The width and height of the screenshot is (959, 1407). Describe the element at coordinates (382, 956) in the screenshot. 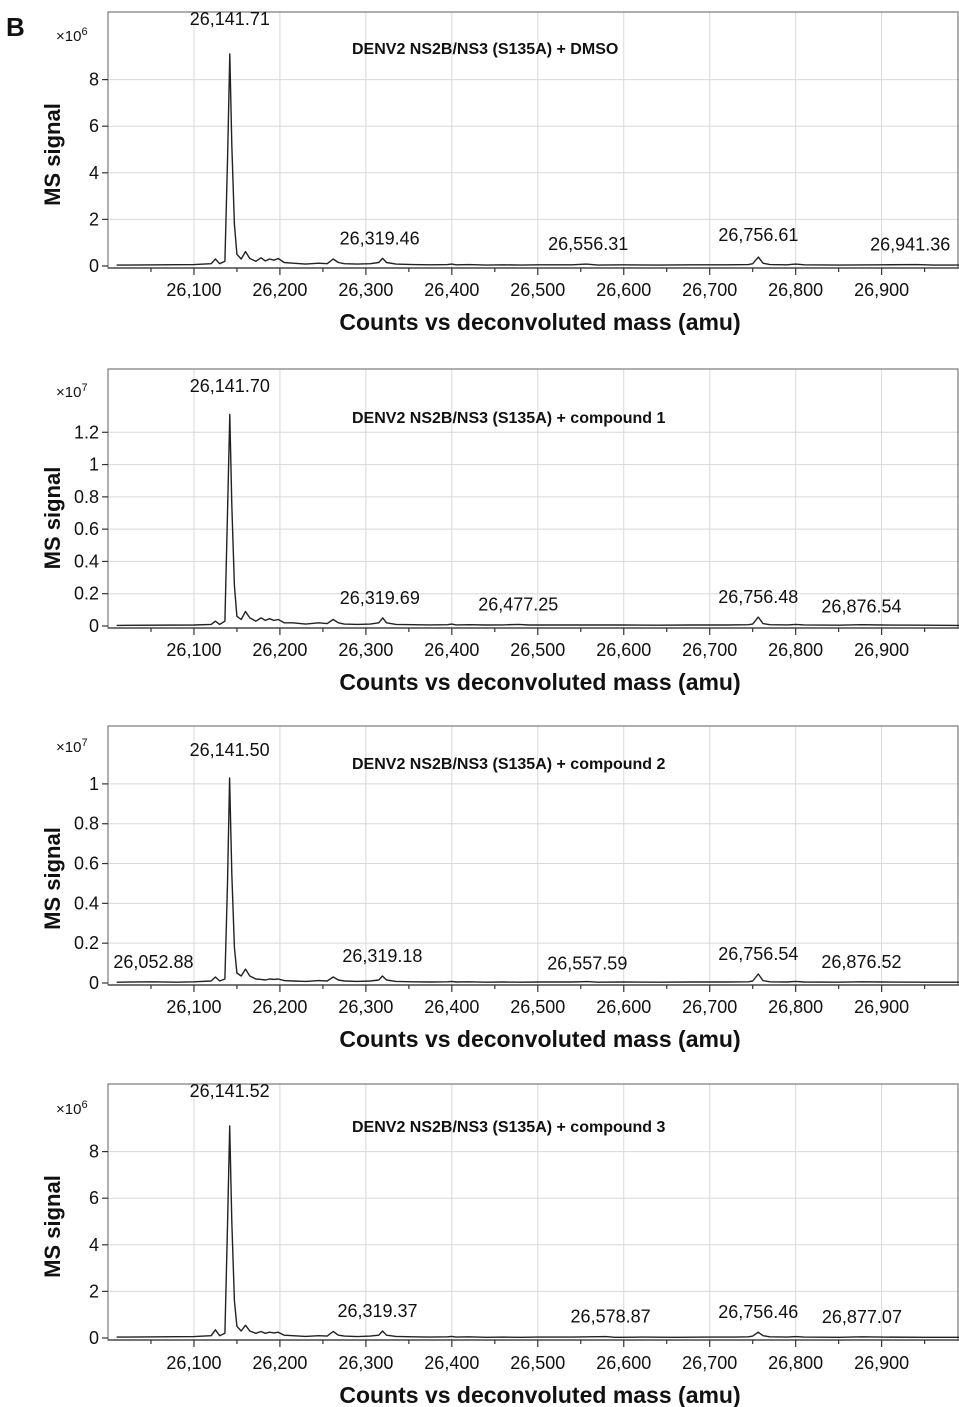

I see `peak-label: 26,319.18` at that location.